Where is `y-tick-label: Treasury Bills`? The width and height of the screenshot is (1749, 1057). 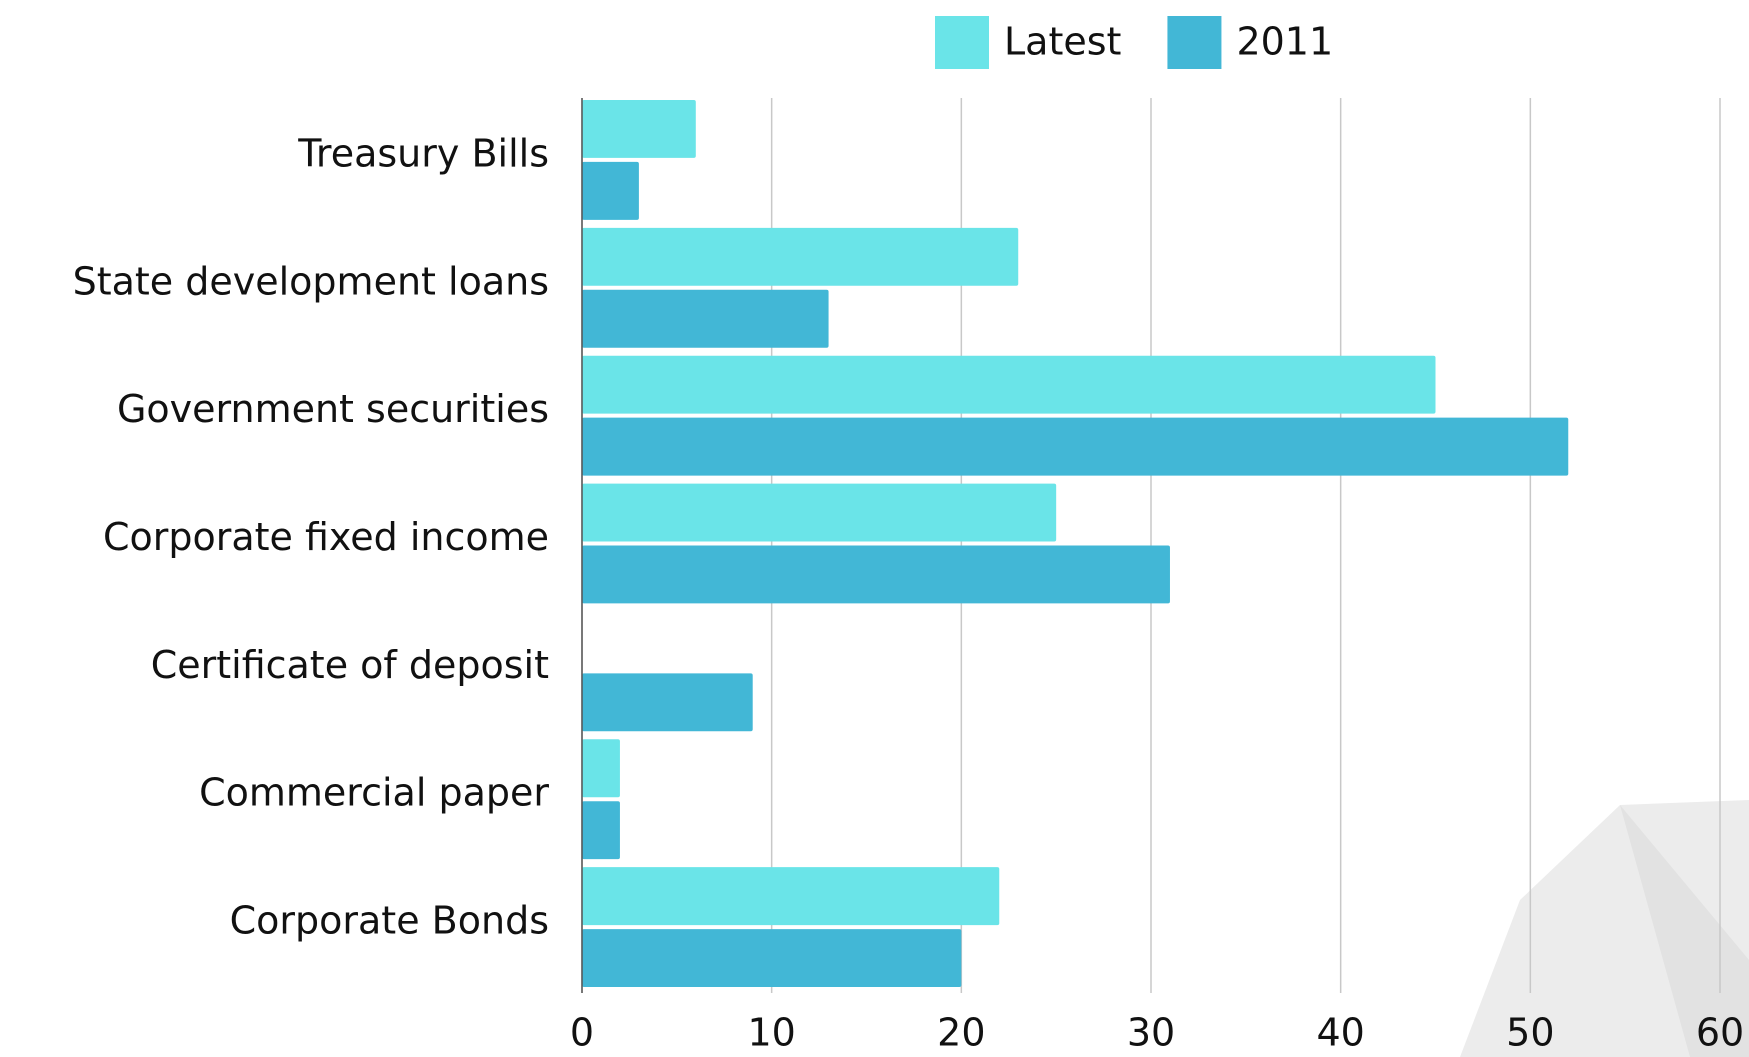 y-tick-label: Treasury Bills is located at coordinates (423, 153).